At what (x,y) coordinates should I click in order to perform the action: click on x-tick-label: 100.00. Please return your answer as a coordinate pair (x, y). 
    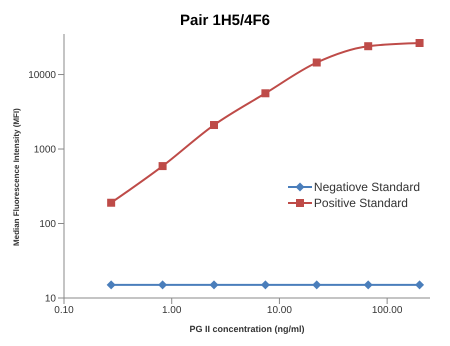
    Looking at the image, I should click on (387, 310).